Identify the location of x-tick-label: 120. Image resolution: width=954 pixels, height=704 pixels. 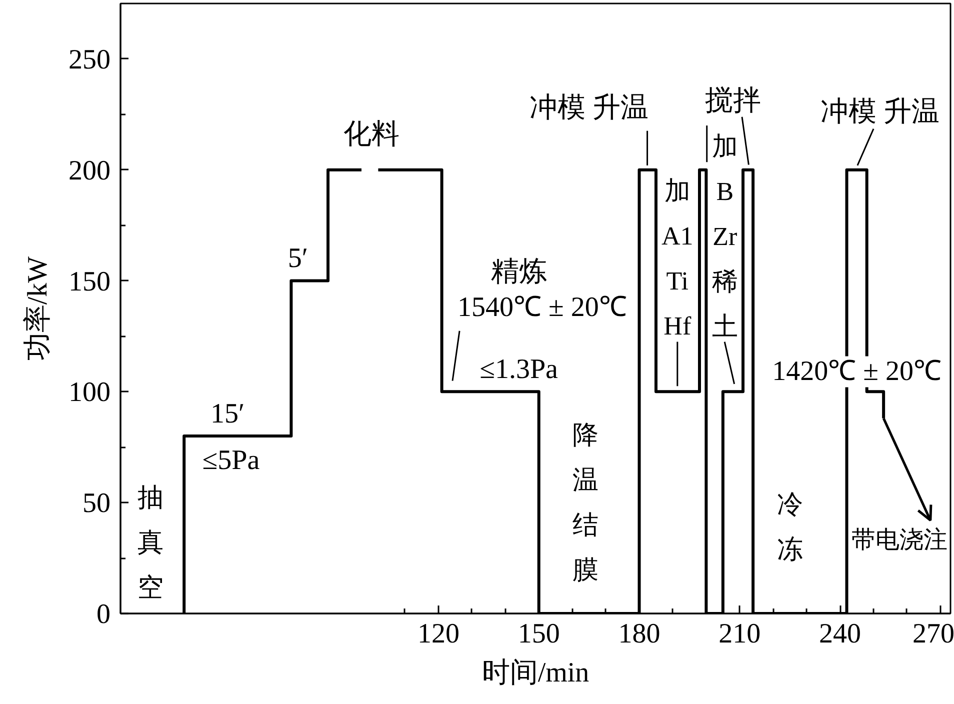
(438, 634).